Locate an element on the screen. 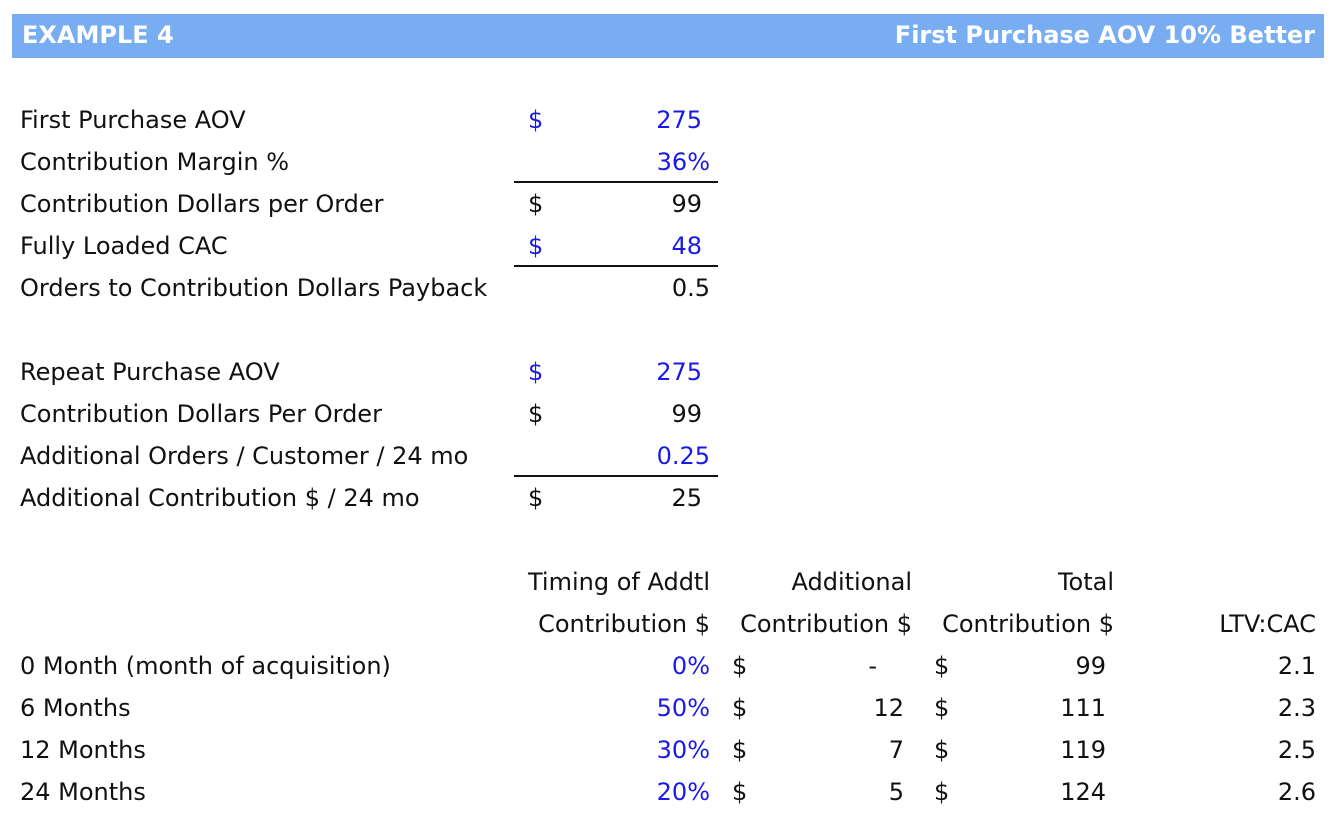  timing-percent: 30% is located at coordinates (683, 750).